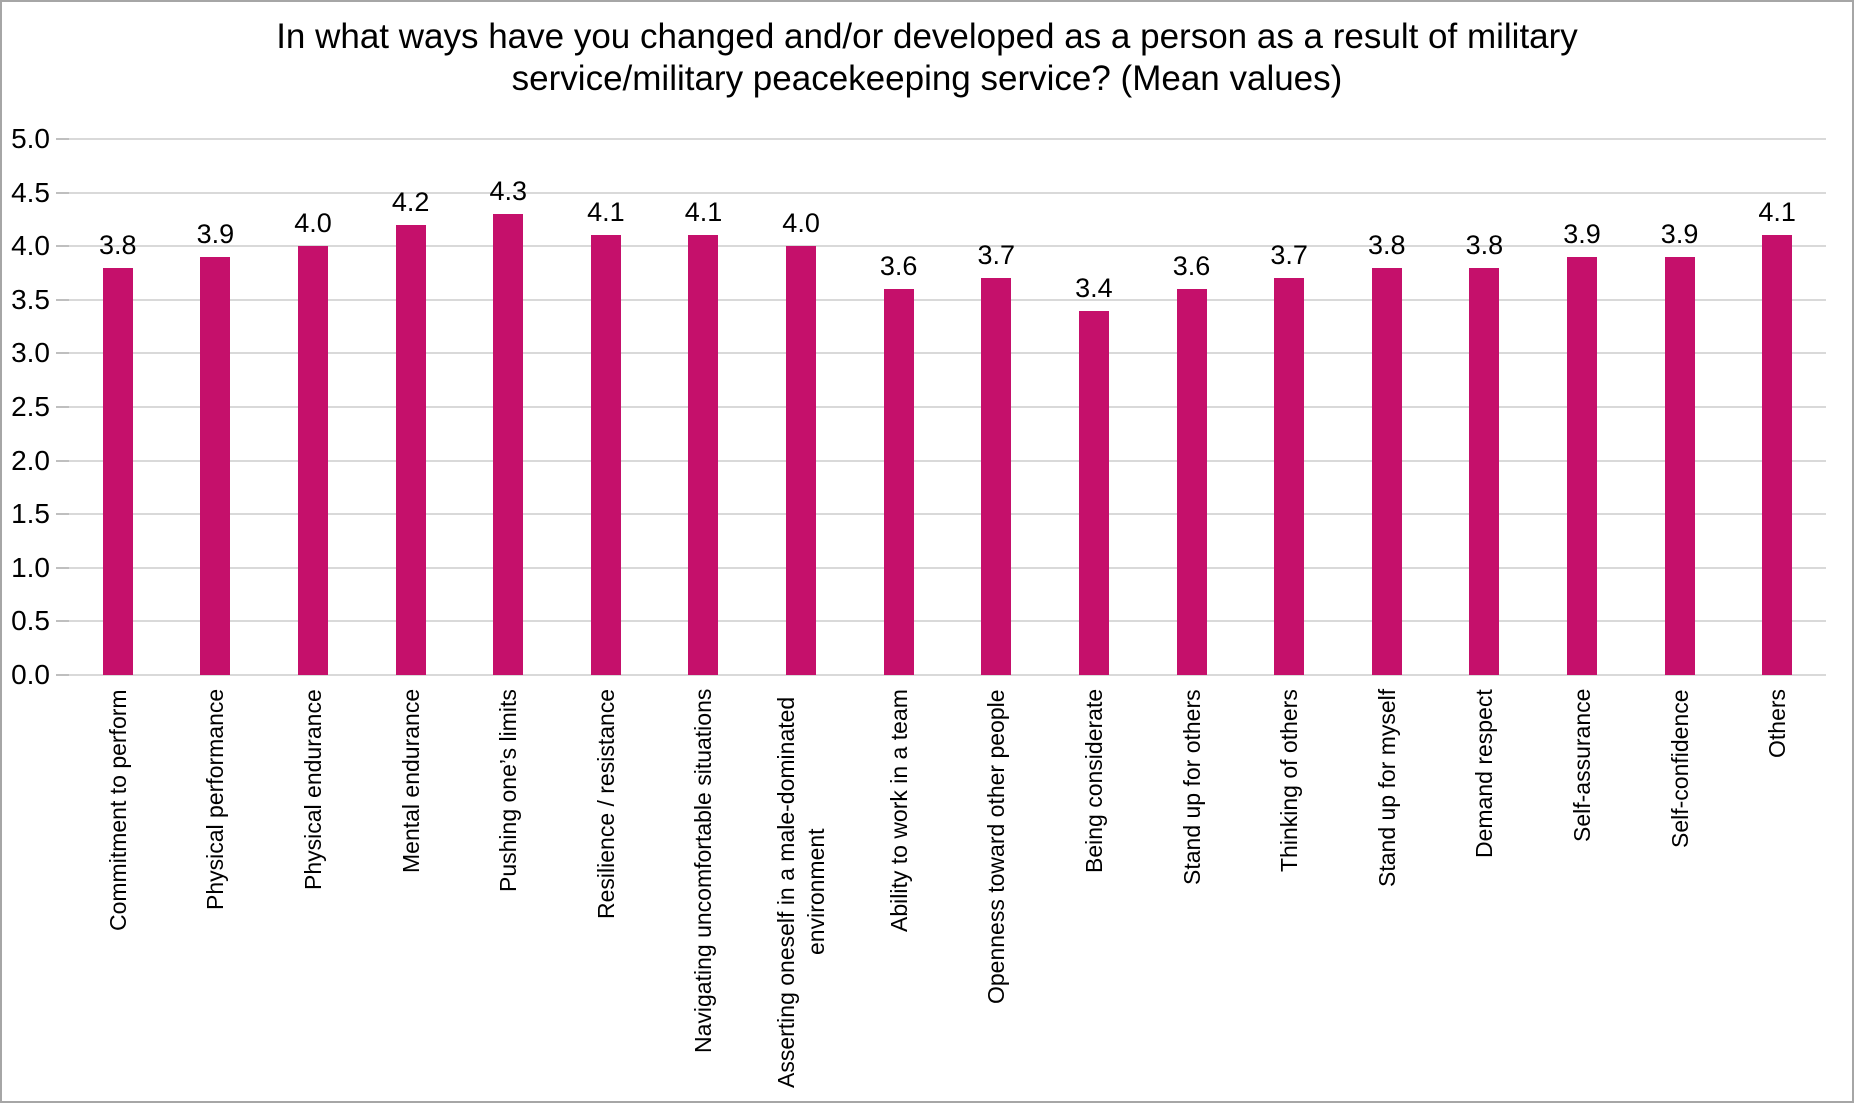 The height and width of the screenshot is (1103, 1854). What do you see at coordinates (1093, 781) in the screenshot?
I see `x-axis-label: Being considerate` at bounding box center [1093, 781].